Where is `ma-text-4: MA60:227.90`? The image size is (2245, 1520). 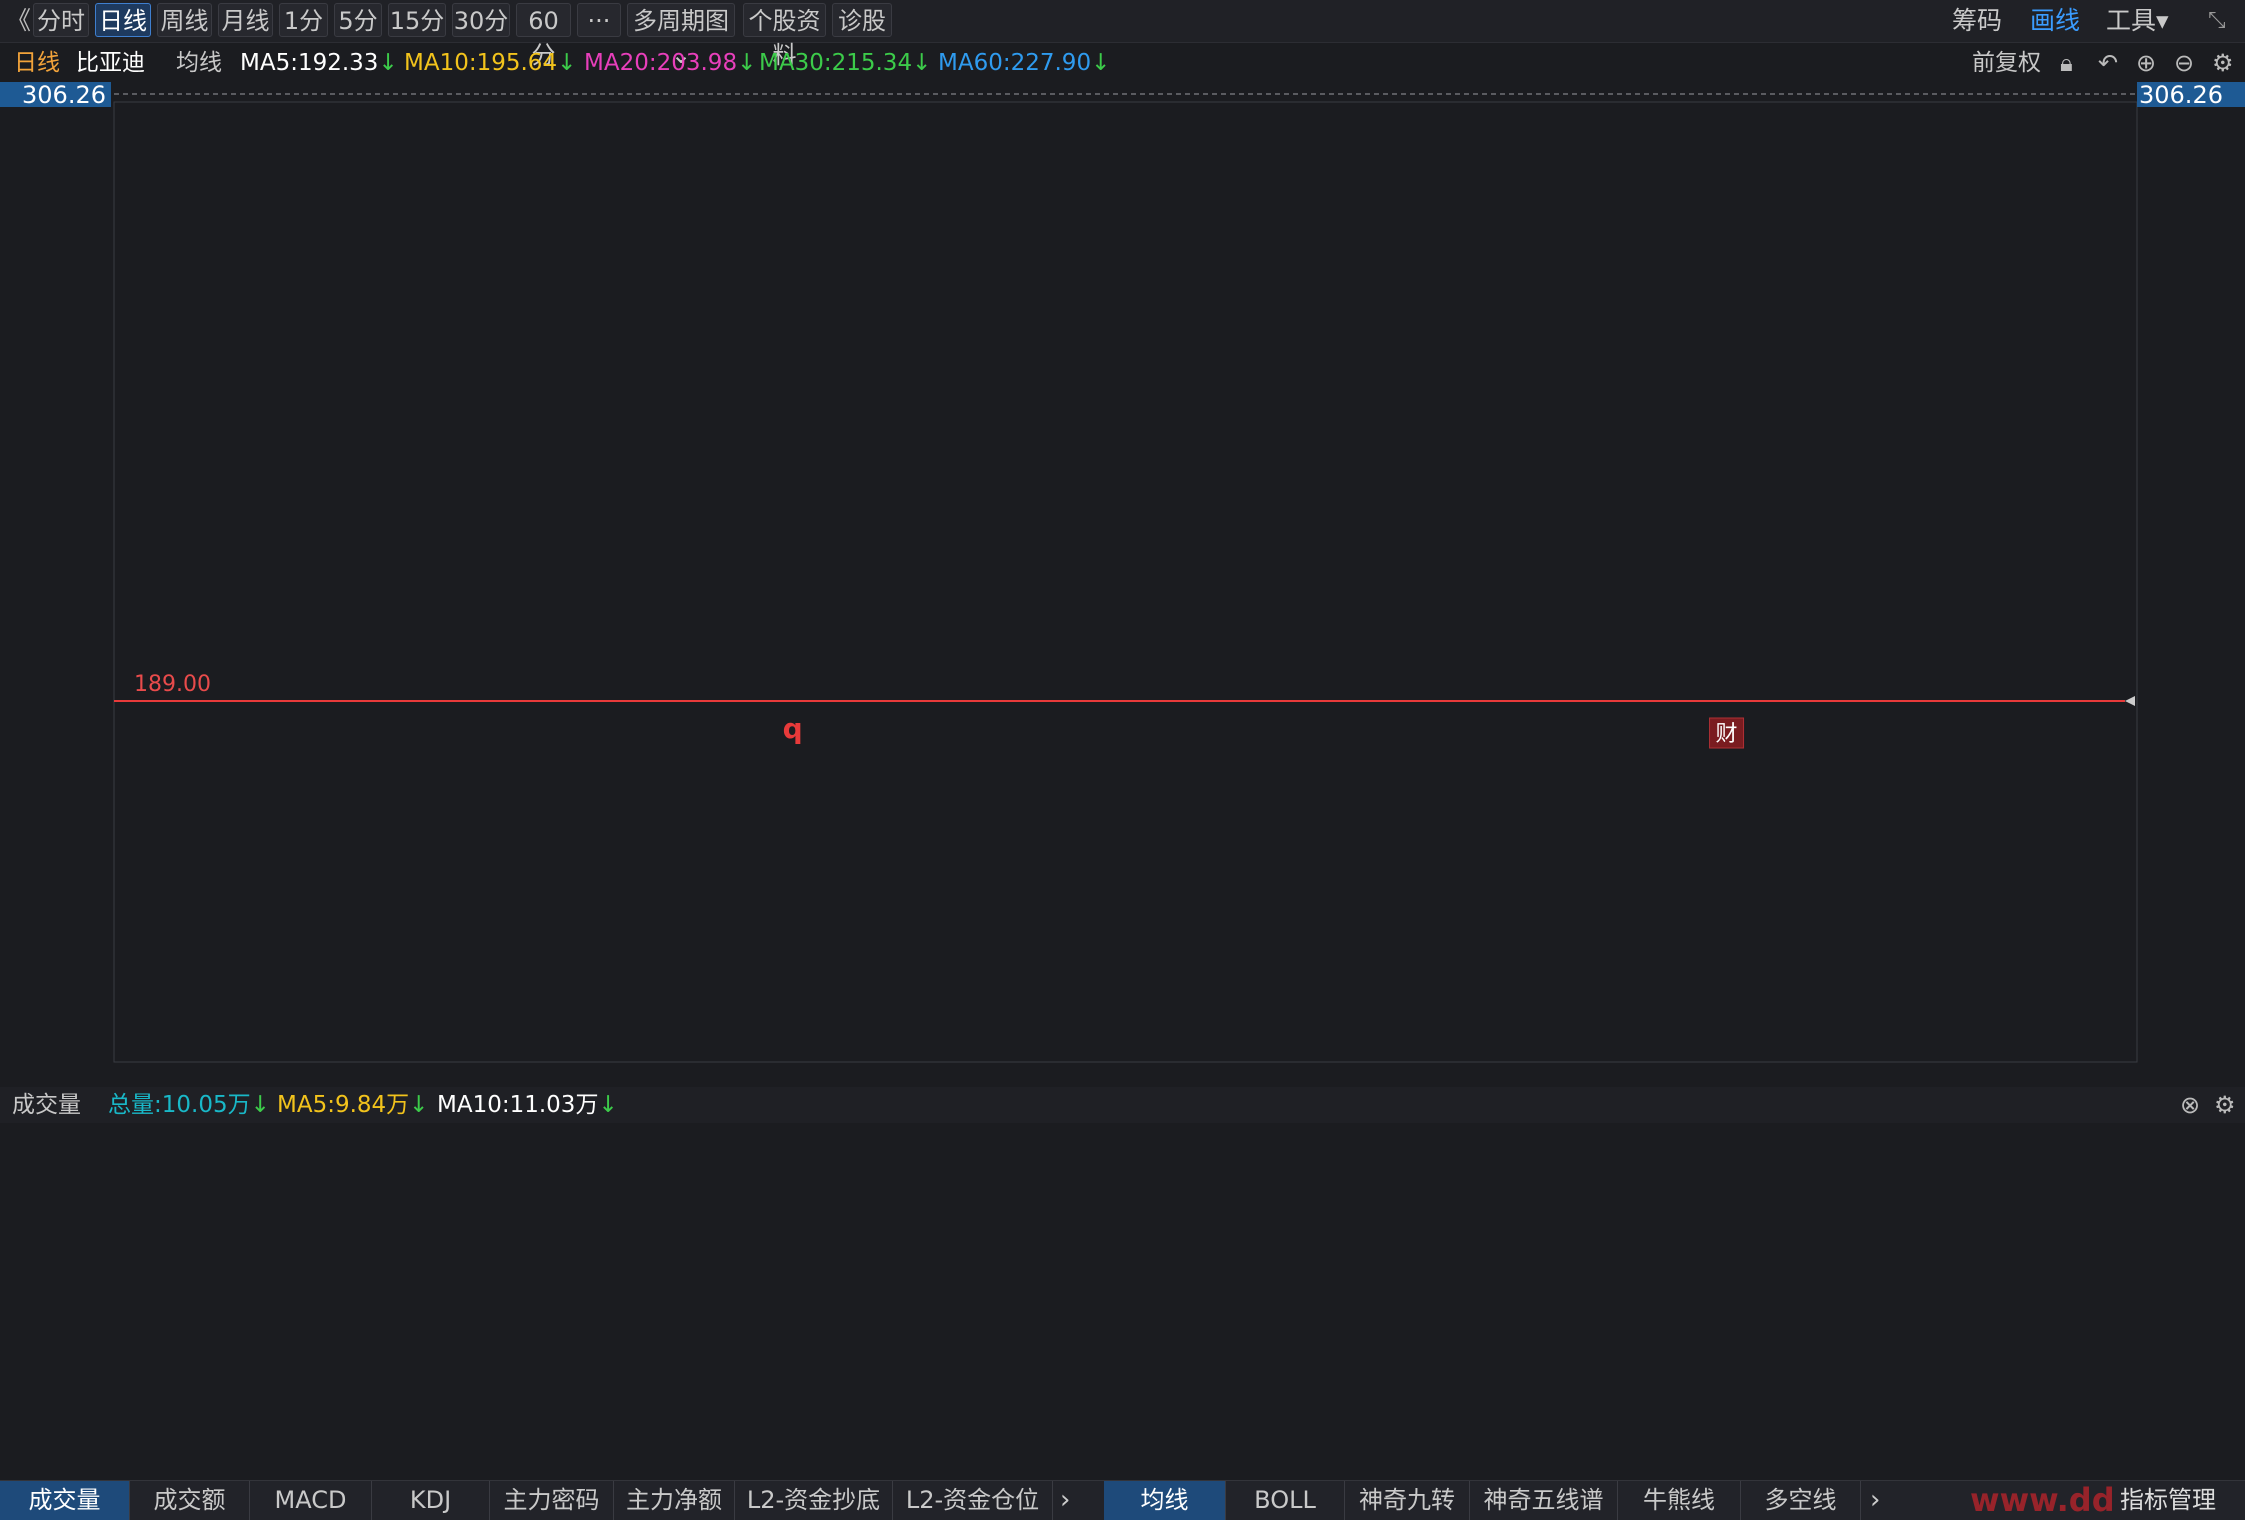
ma-text-4: MA60:227.90 is located at coordinates (1015, 63).